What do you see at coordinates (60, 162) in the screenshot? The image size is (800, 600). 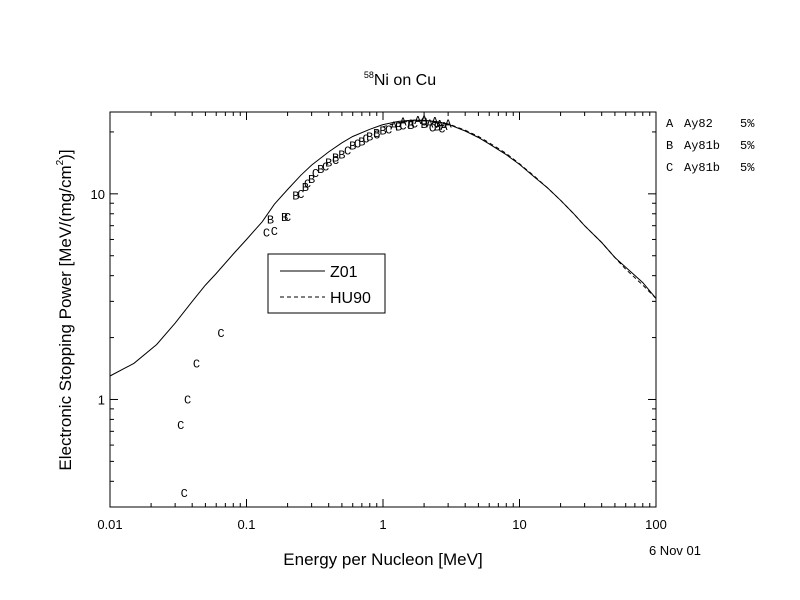 I see `y-axis-label-superscript: 2` at bounding box center [60, 162].